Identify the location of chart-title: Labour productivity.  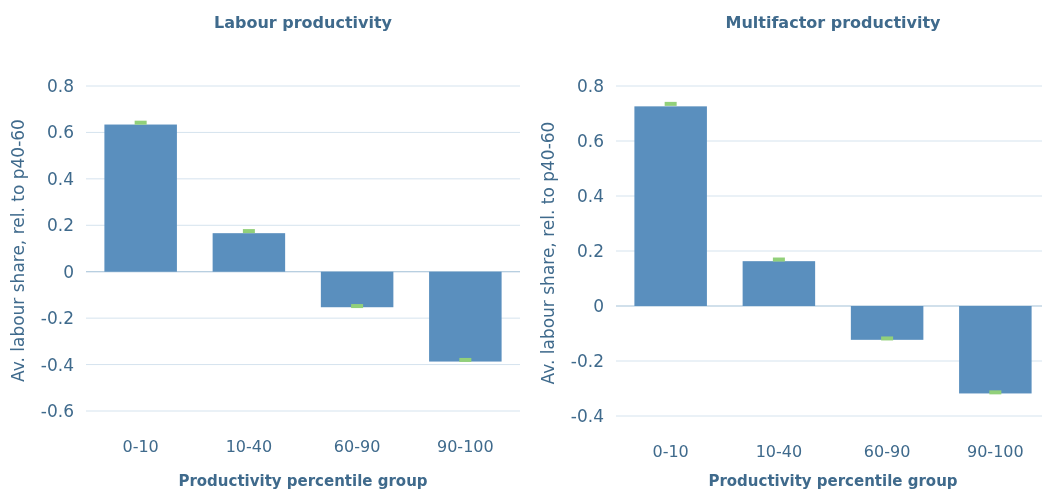
(303, 22).